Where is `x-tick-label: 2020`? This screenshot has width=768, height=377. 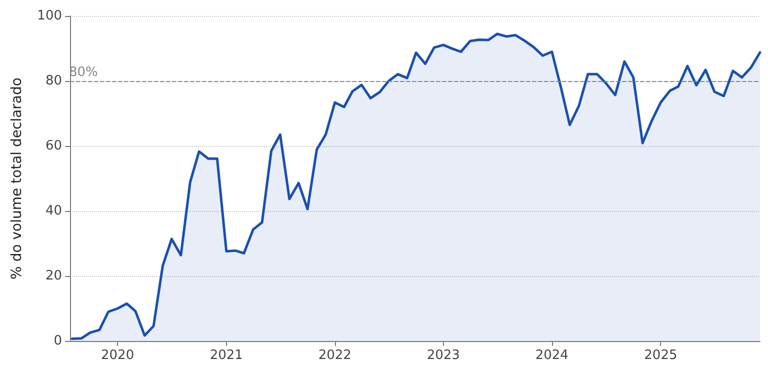 x-tick-label: 2020 is located at coordinates (117, 355).